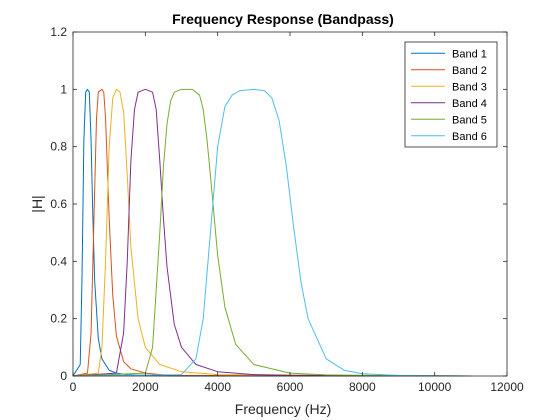 This screenshot has width=560, height=420. Describe the element at coordinates (283, 409) in the screenshot. I see `x-axis-label: Frequency (Hz)` at that location.